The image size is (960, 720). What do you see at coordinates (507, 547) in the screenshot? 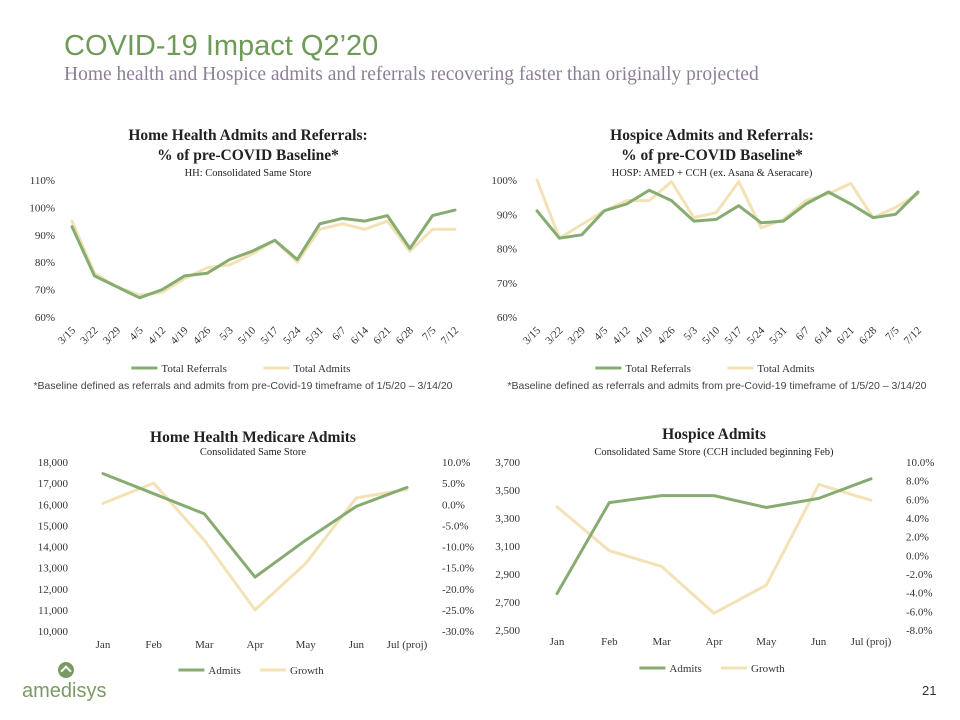
I see `y-tick-label: 3,100` at bounding box center [507, 547].